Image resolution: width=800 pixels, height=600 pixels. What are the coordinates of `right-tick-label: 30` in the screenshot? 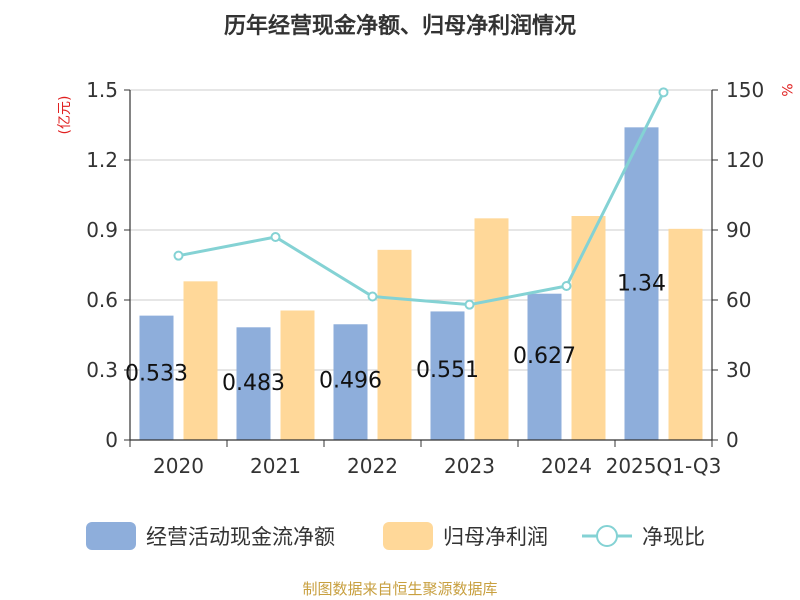 It's located at (738, 370).